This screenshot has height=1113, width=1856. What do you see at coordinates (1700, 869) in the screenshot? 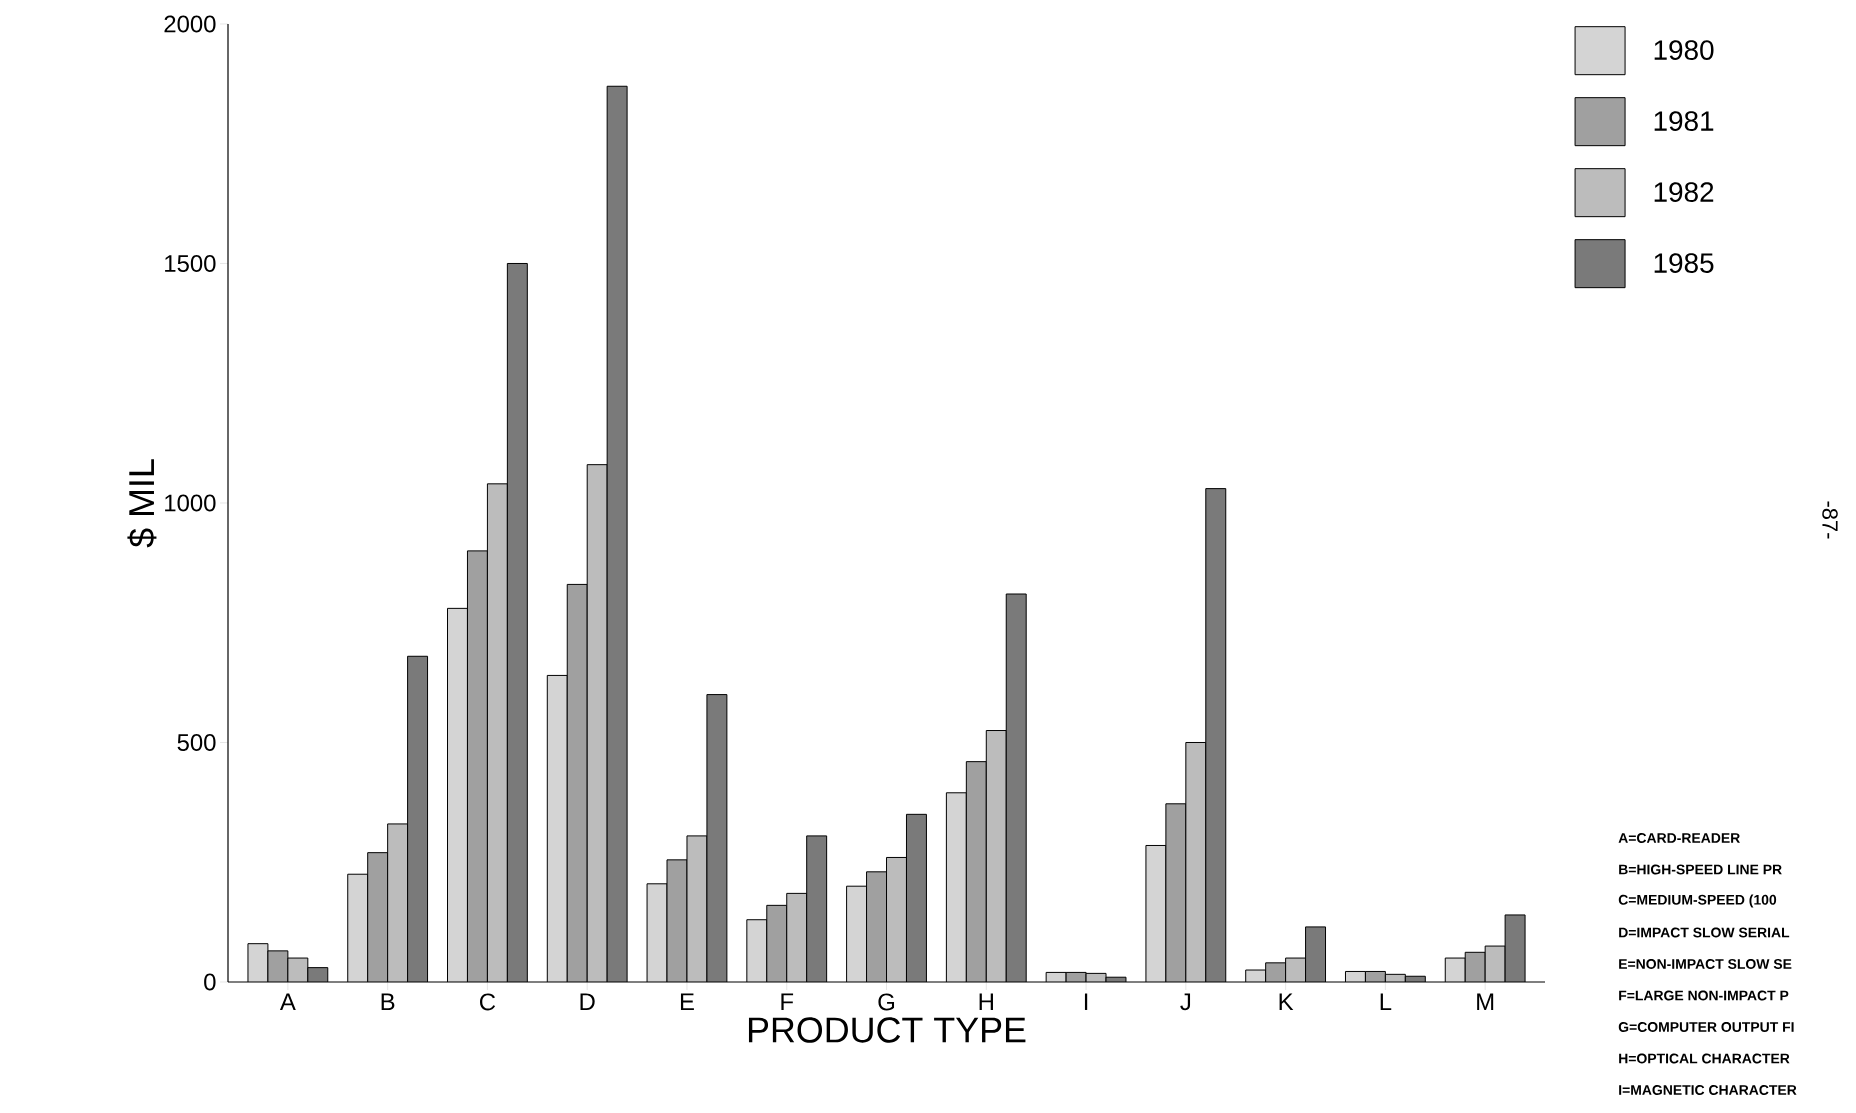
I see `text: B=HIGH-SPEED LINE PR` at bounding box center [1700, 869].